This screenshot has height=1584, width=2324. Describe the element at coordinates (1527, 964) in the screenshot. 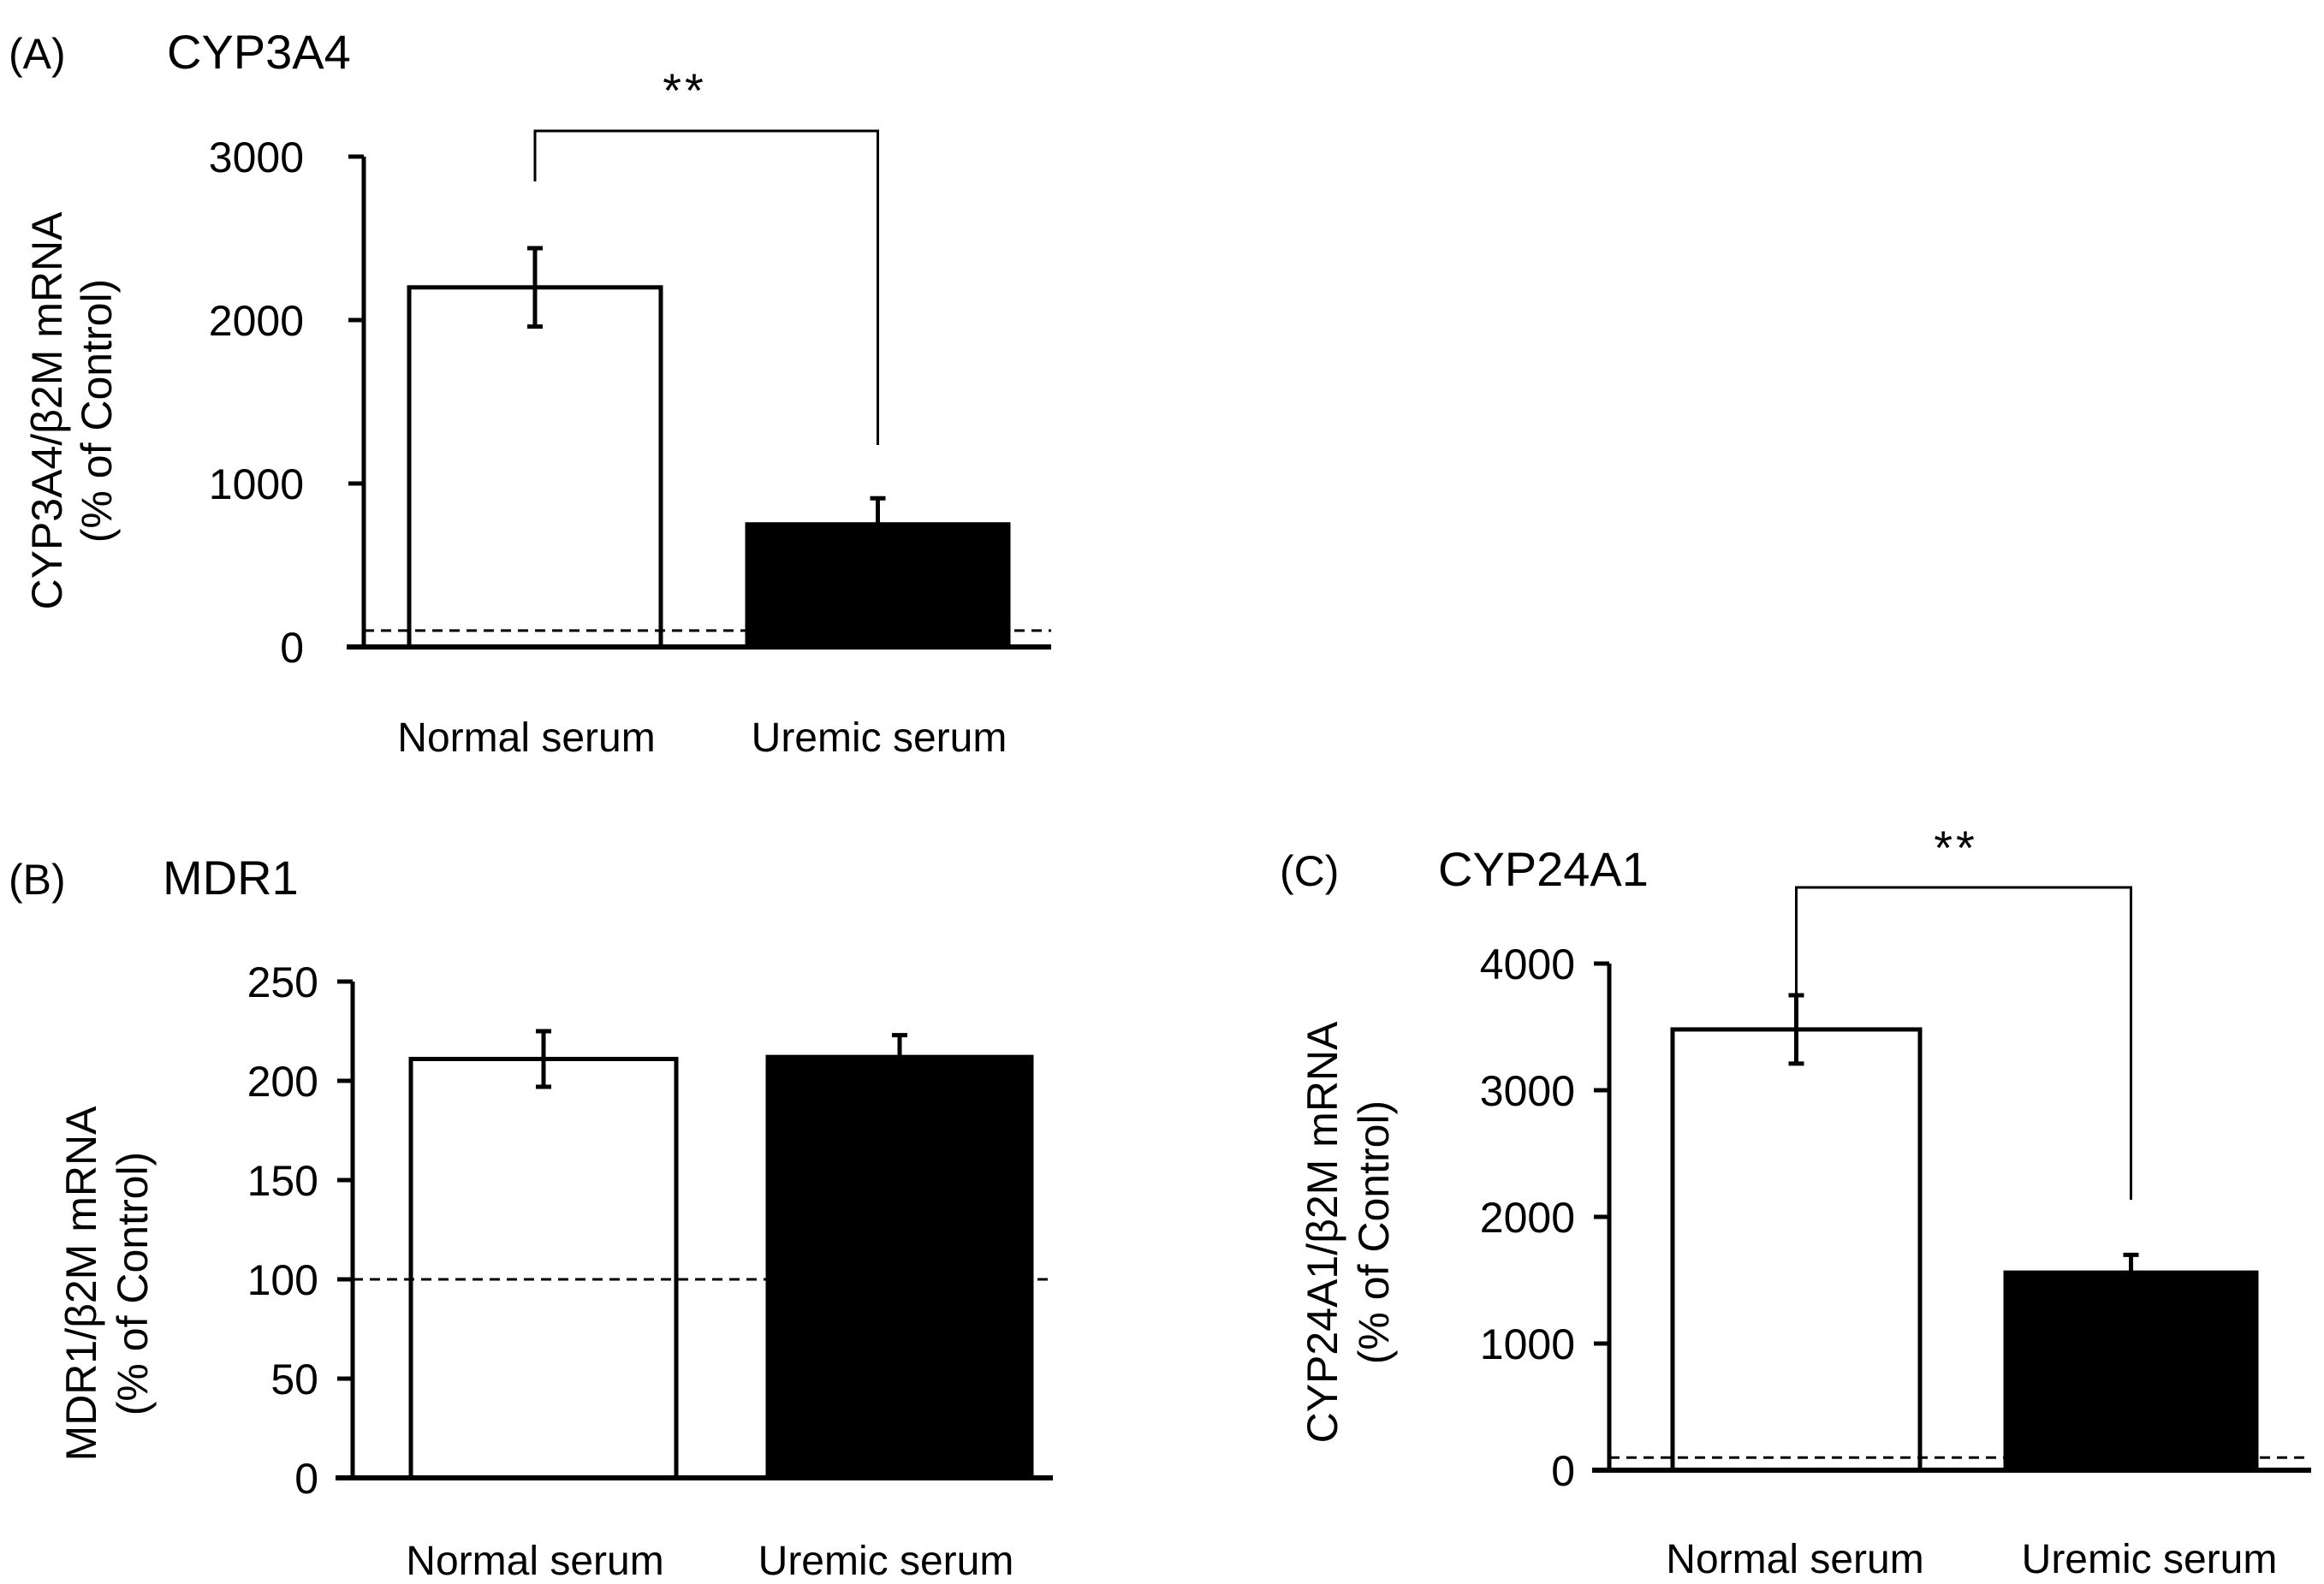

I see `y-tick-label: 4000` at that location.